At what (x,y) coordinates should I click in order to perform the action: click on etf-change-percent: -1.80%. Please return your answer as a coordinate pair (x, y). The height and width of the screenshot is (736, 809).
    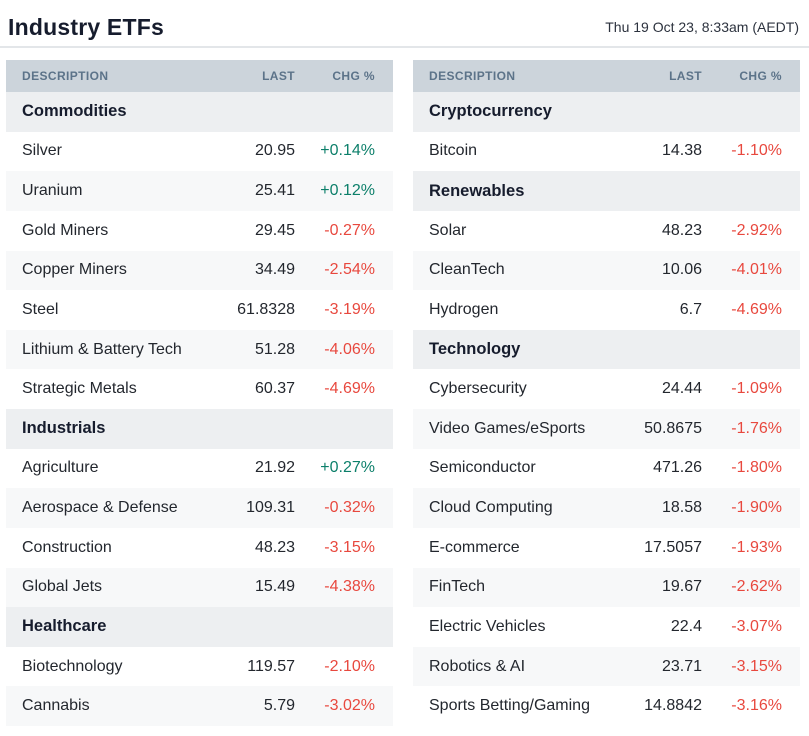
    Looking at the image, I should click on (756, 468).